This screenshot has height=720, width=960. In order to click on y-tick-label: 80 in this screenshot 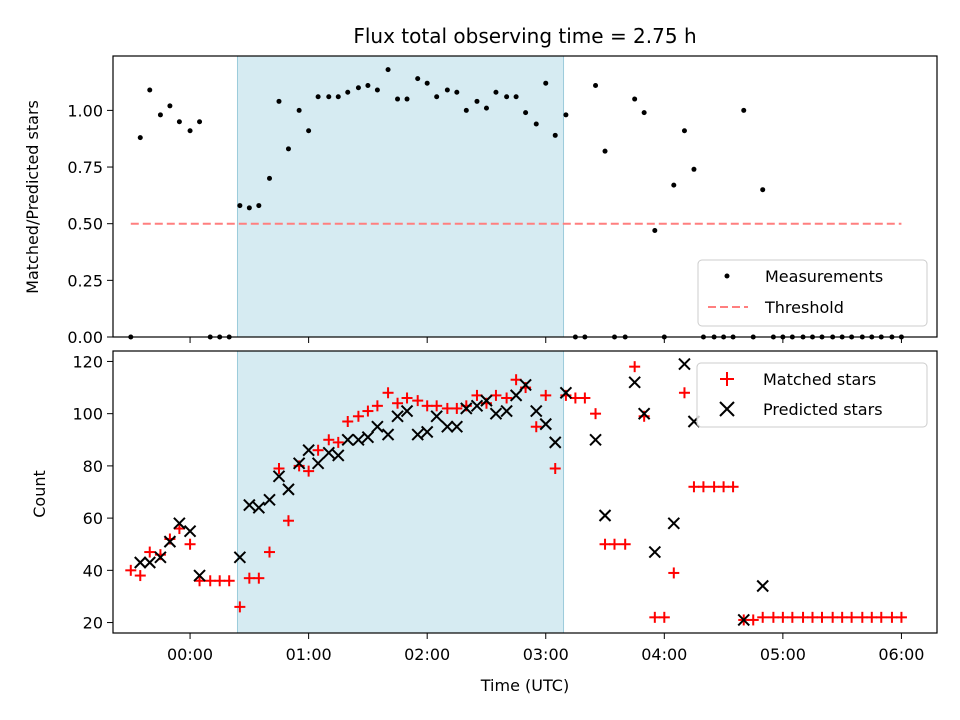, I will do `click(93, 466)`.